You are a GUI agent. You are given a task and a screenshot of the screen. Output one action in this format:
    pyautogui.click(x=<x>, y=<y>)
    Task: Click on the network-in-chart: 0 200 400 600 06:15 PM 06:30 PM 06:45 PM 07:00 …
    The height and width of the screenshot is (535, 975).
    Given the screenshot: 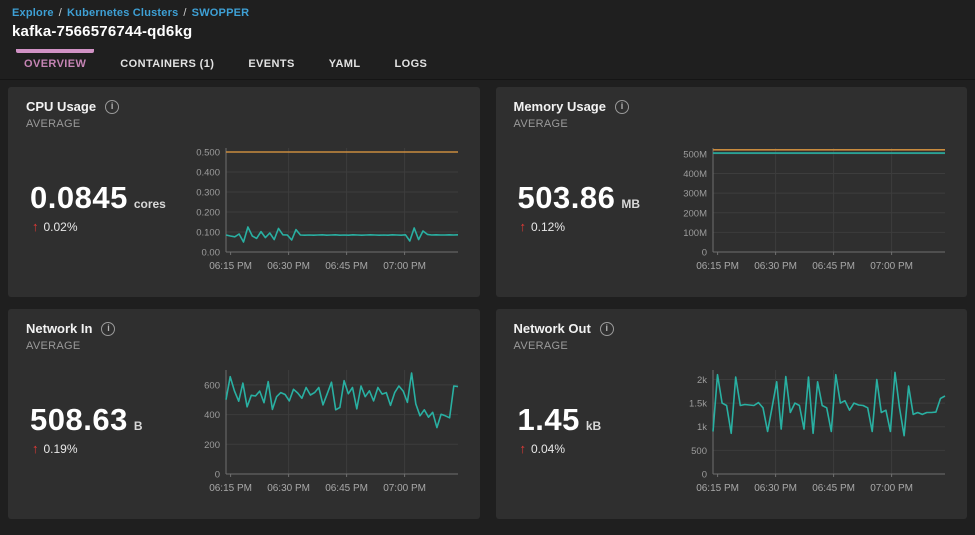 What is the action you would take?
    pyautogui.click(x=325, y=432)
    